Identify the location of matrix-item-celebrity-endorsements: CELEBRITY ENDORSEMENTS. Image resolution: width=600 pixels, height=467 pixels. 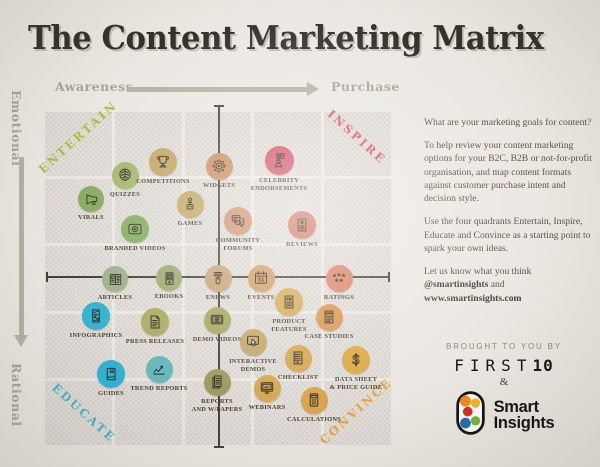
(279, 169).